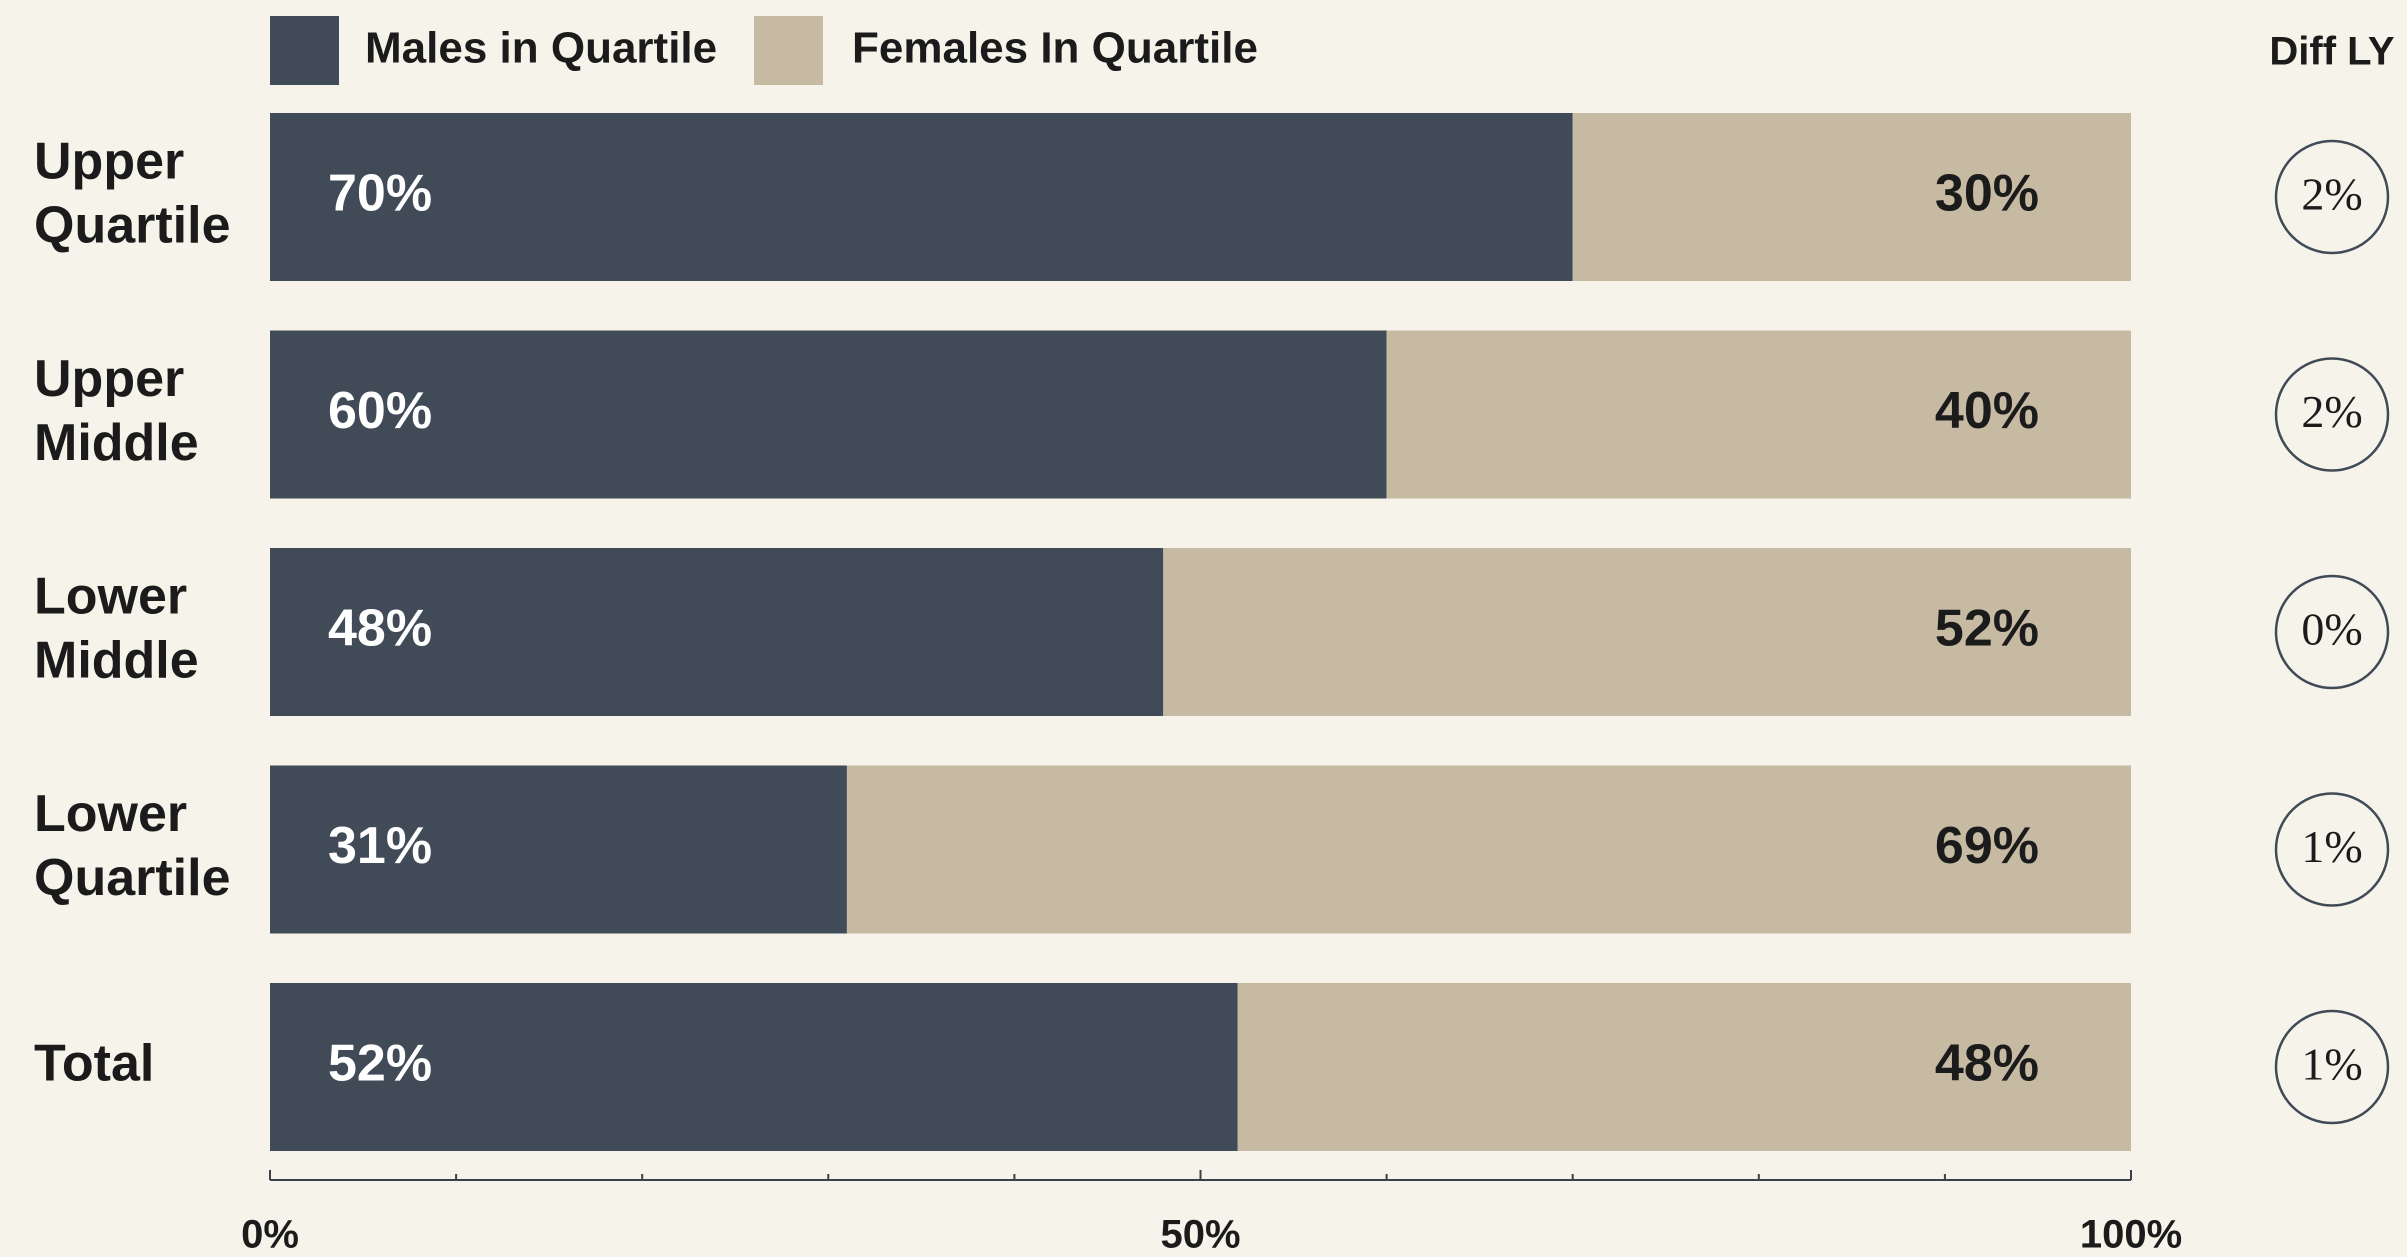 This screenshot has width=2407, height=1257. I want to click on bar-females-lower-middle, so click(1647, 632).